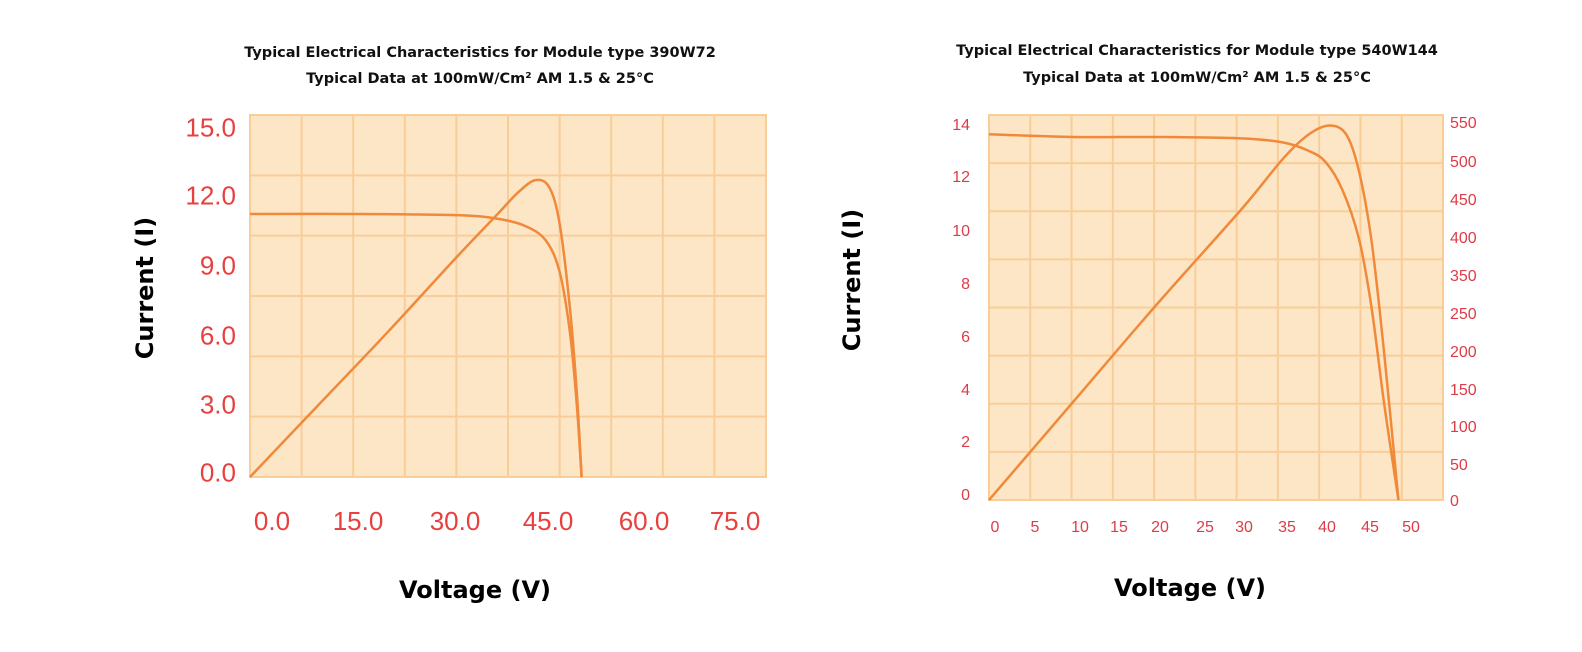  Describe the element at coordinates (1463, 314) in the screenshot. I see `y2-tick-label: 250` at that location.